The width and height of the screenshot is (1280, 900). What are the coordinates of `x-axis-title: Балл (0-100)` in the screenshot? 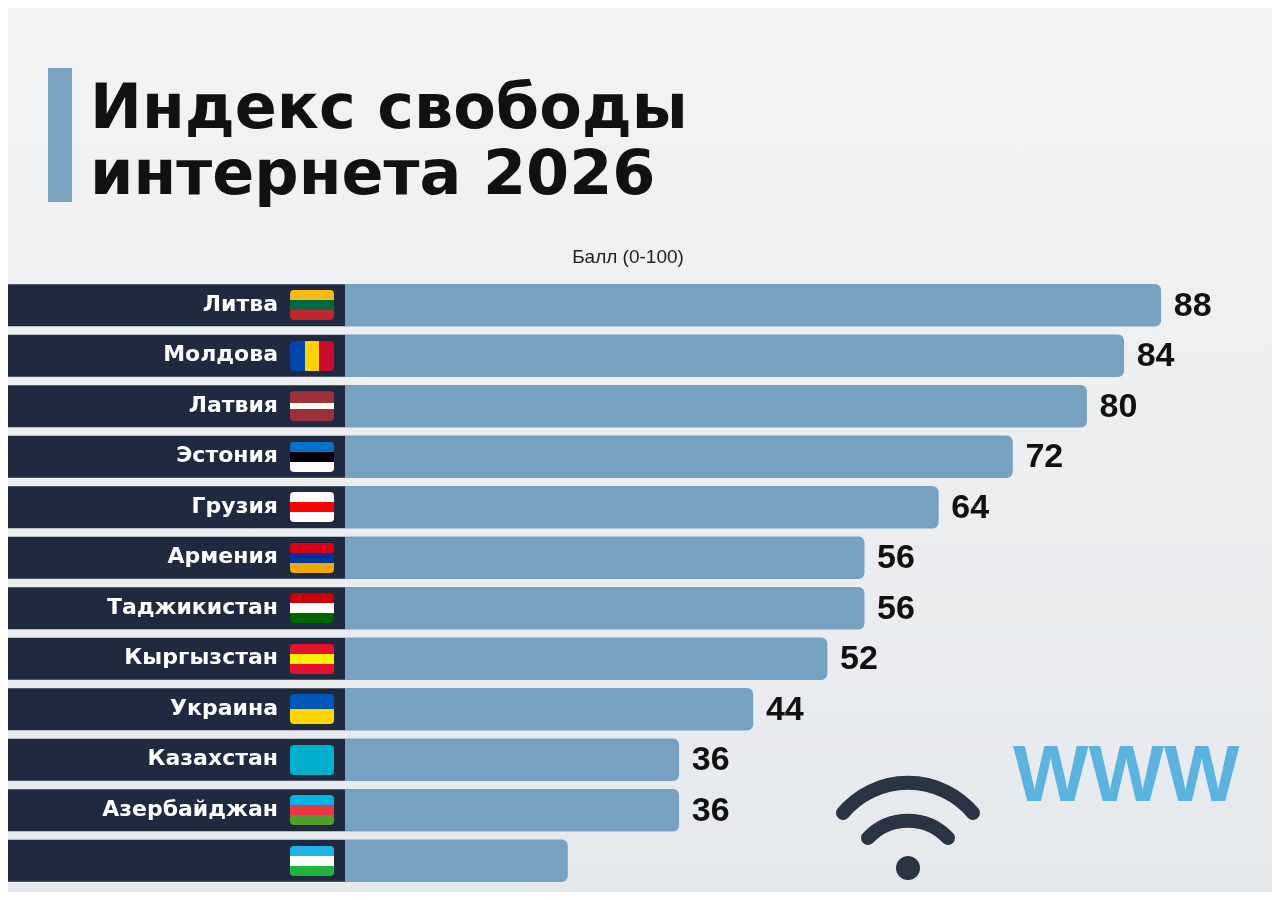 It's located at (628, 257).